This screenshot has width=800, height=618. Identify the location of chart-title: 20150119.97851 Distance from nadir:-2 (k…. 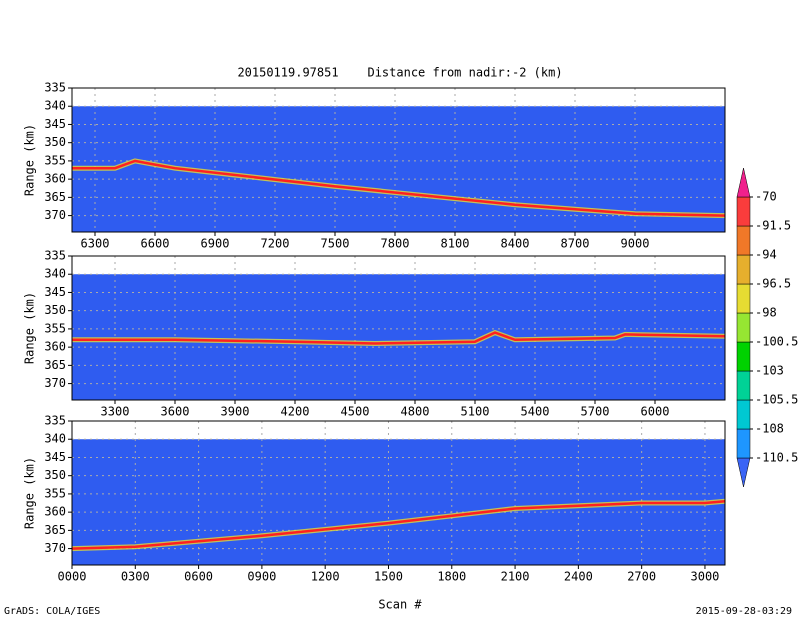
(399, 73).